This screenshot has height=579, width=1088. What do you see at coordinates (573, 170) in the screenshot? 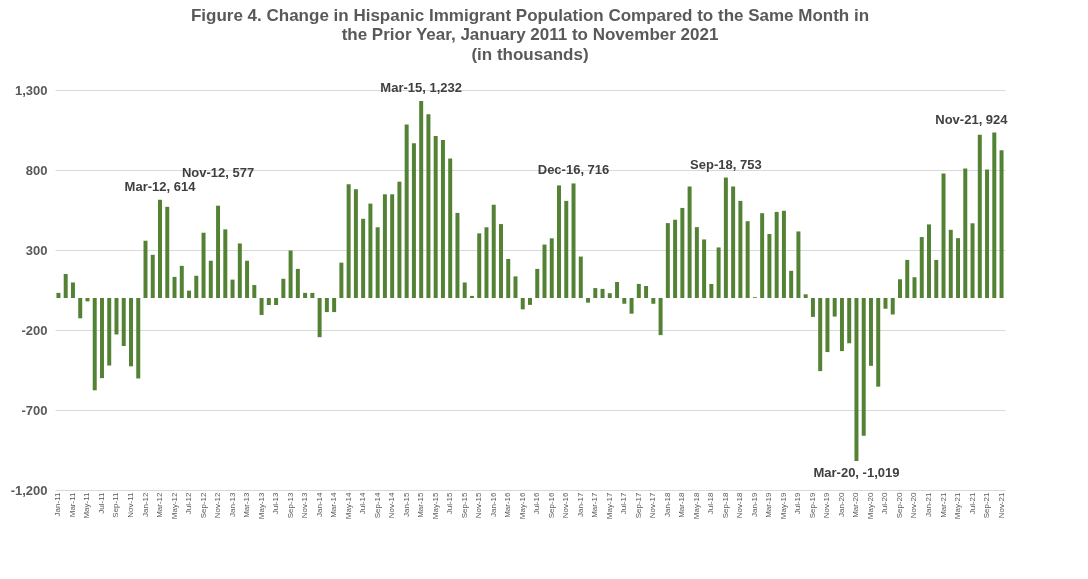
I see `annotation: Dec-16, 716` at bounding box center [573, 170].